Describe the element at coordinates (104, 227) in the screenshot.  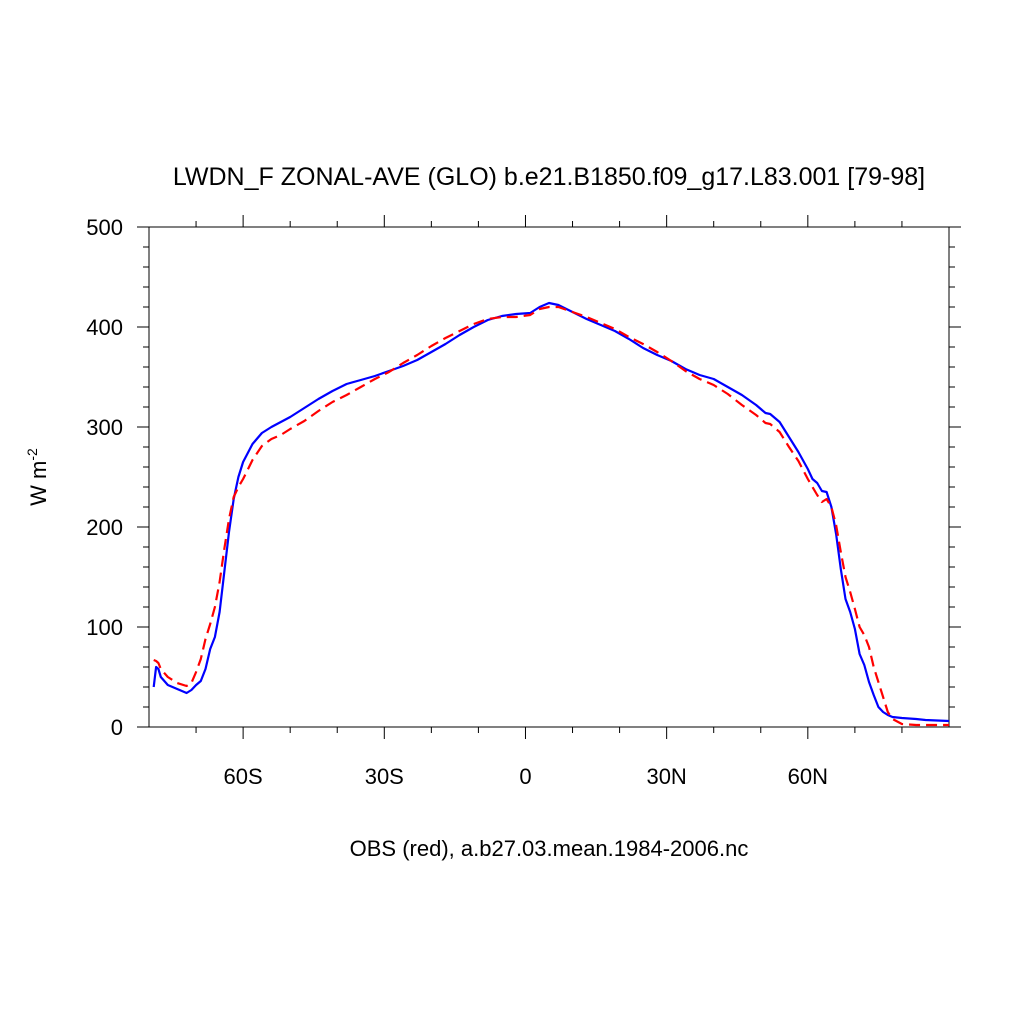
I see `y-tick-label: 500` at that location.